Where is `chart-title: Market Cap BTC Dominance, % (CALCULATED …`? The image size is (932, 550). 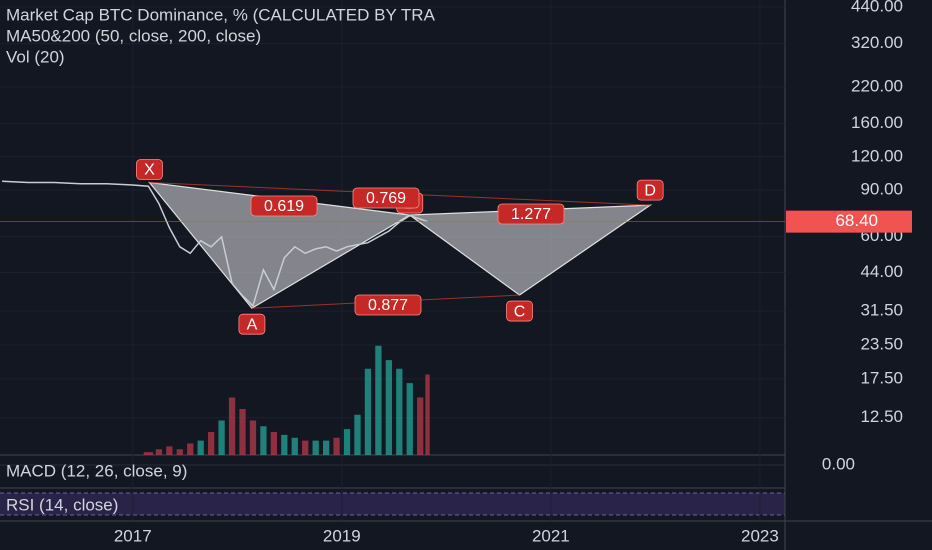 chart-title: Market Cap BTC Dominance, % (CALCULATED … is located at coordinates (221, 14).